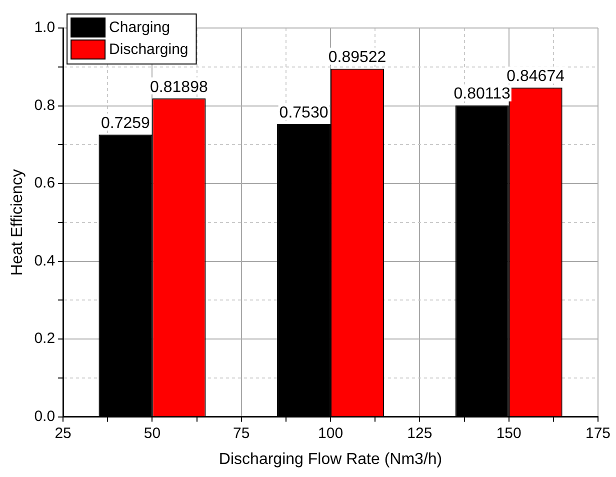  Describe the element at coordinates (331, 433) in the screenshot. I see `x-tick-label: 100` at that location.